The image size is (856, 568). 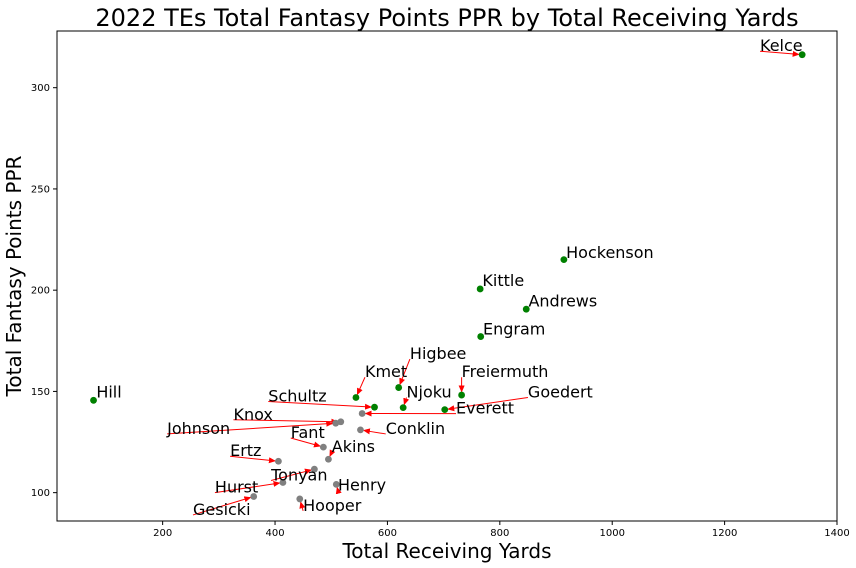 What do you see at coordinates (514, 329) in the screenshot?
I see `point-label: Engram` at bounding box center [514, 329].